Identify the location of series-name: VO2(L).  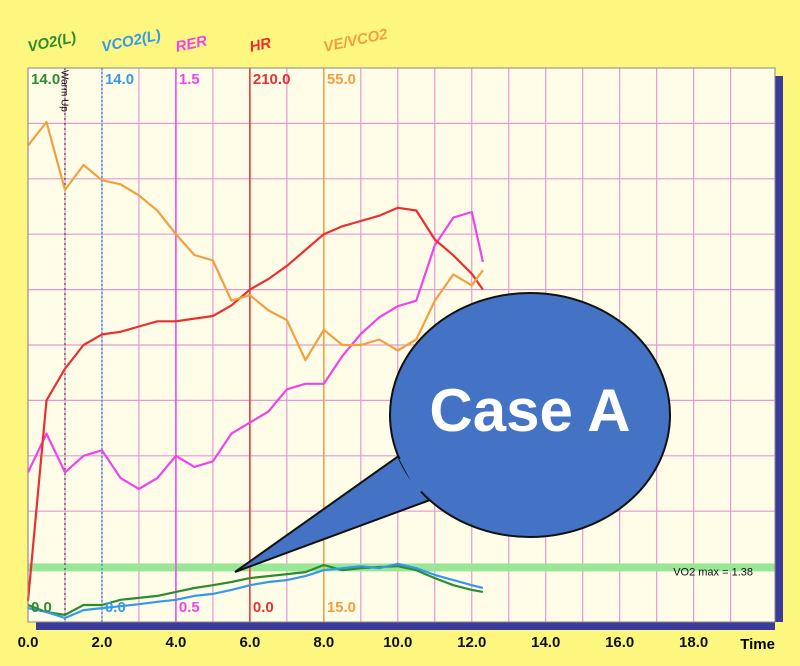
(52, 42).